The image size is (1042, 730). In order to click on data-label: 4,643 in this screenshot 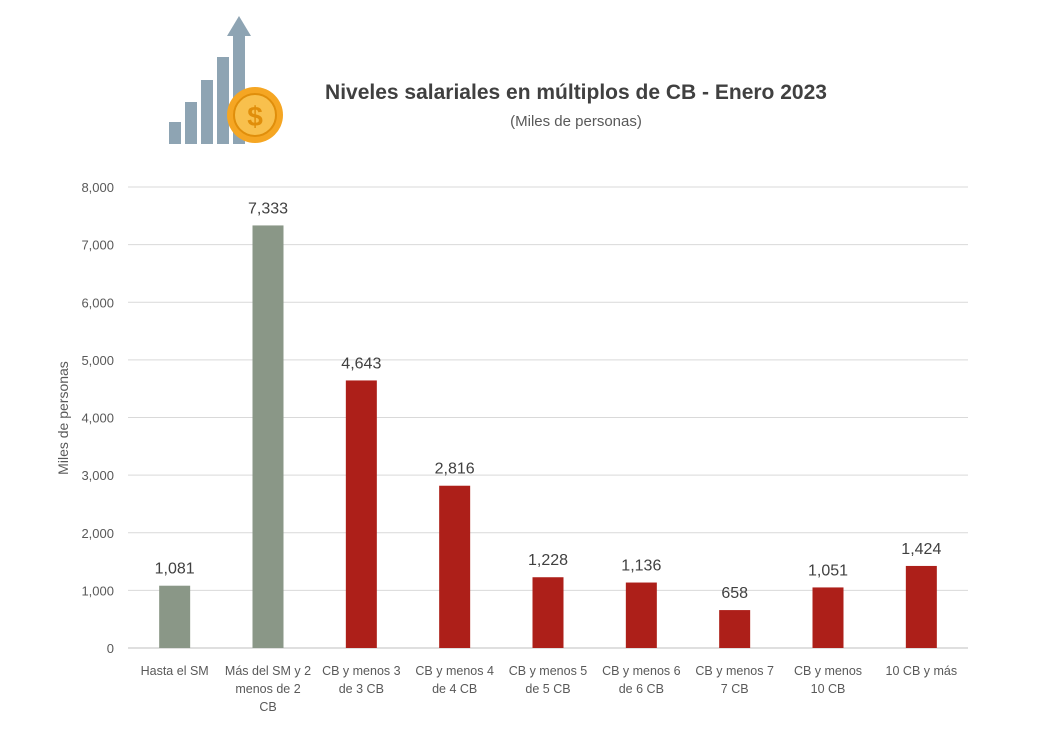, I will do `click(361, 363)`.